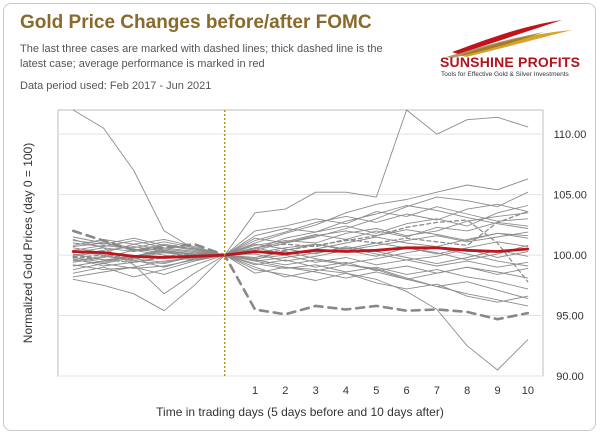 The image size is (601, 436). I want to click on y-tick-label: 100.00, so click(570, 256).